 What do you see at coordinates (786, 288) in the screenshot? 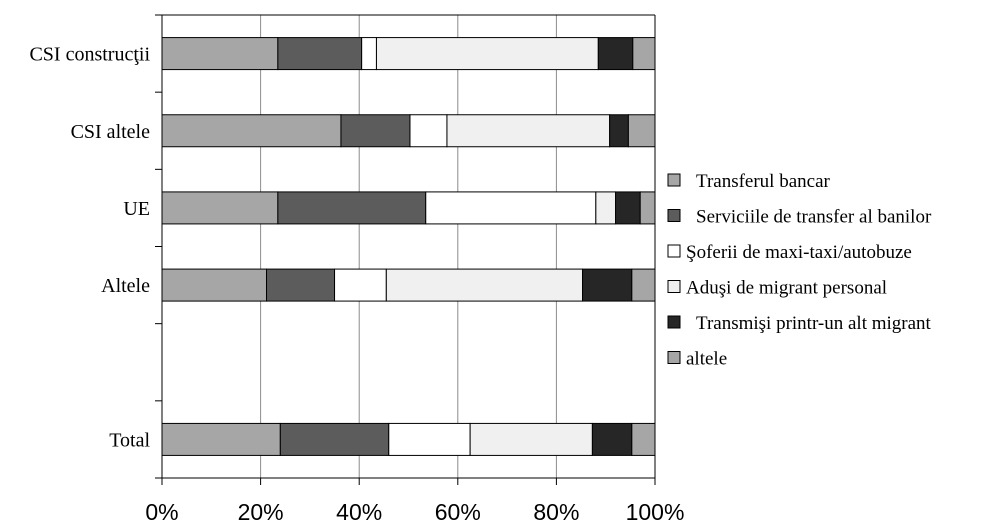
I see `legend-label: Aduşi de migrant personal` at bounding box center [786, 288].